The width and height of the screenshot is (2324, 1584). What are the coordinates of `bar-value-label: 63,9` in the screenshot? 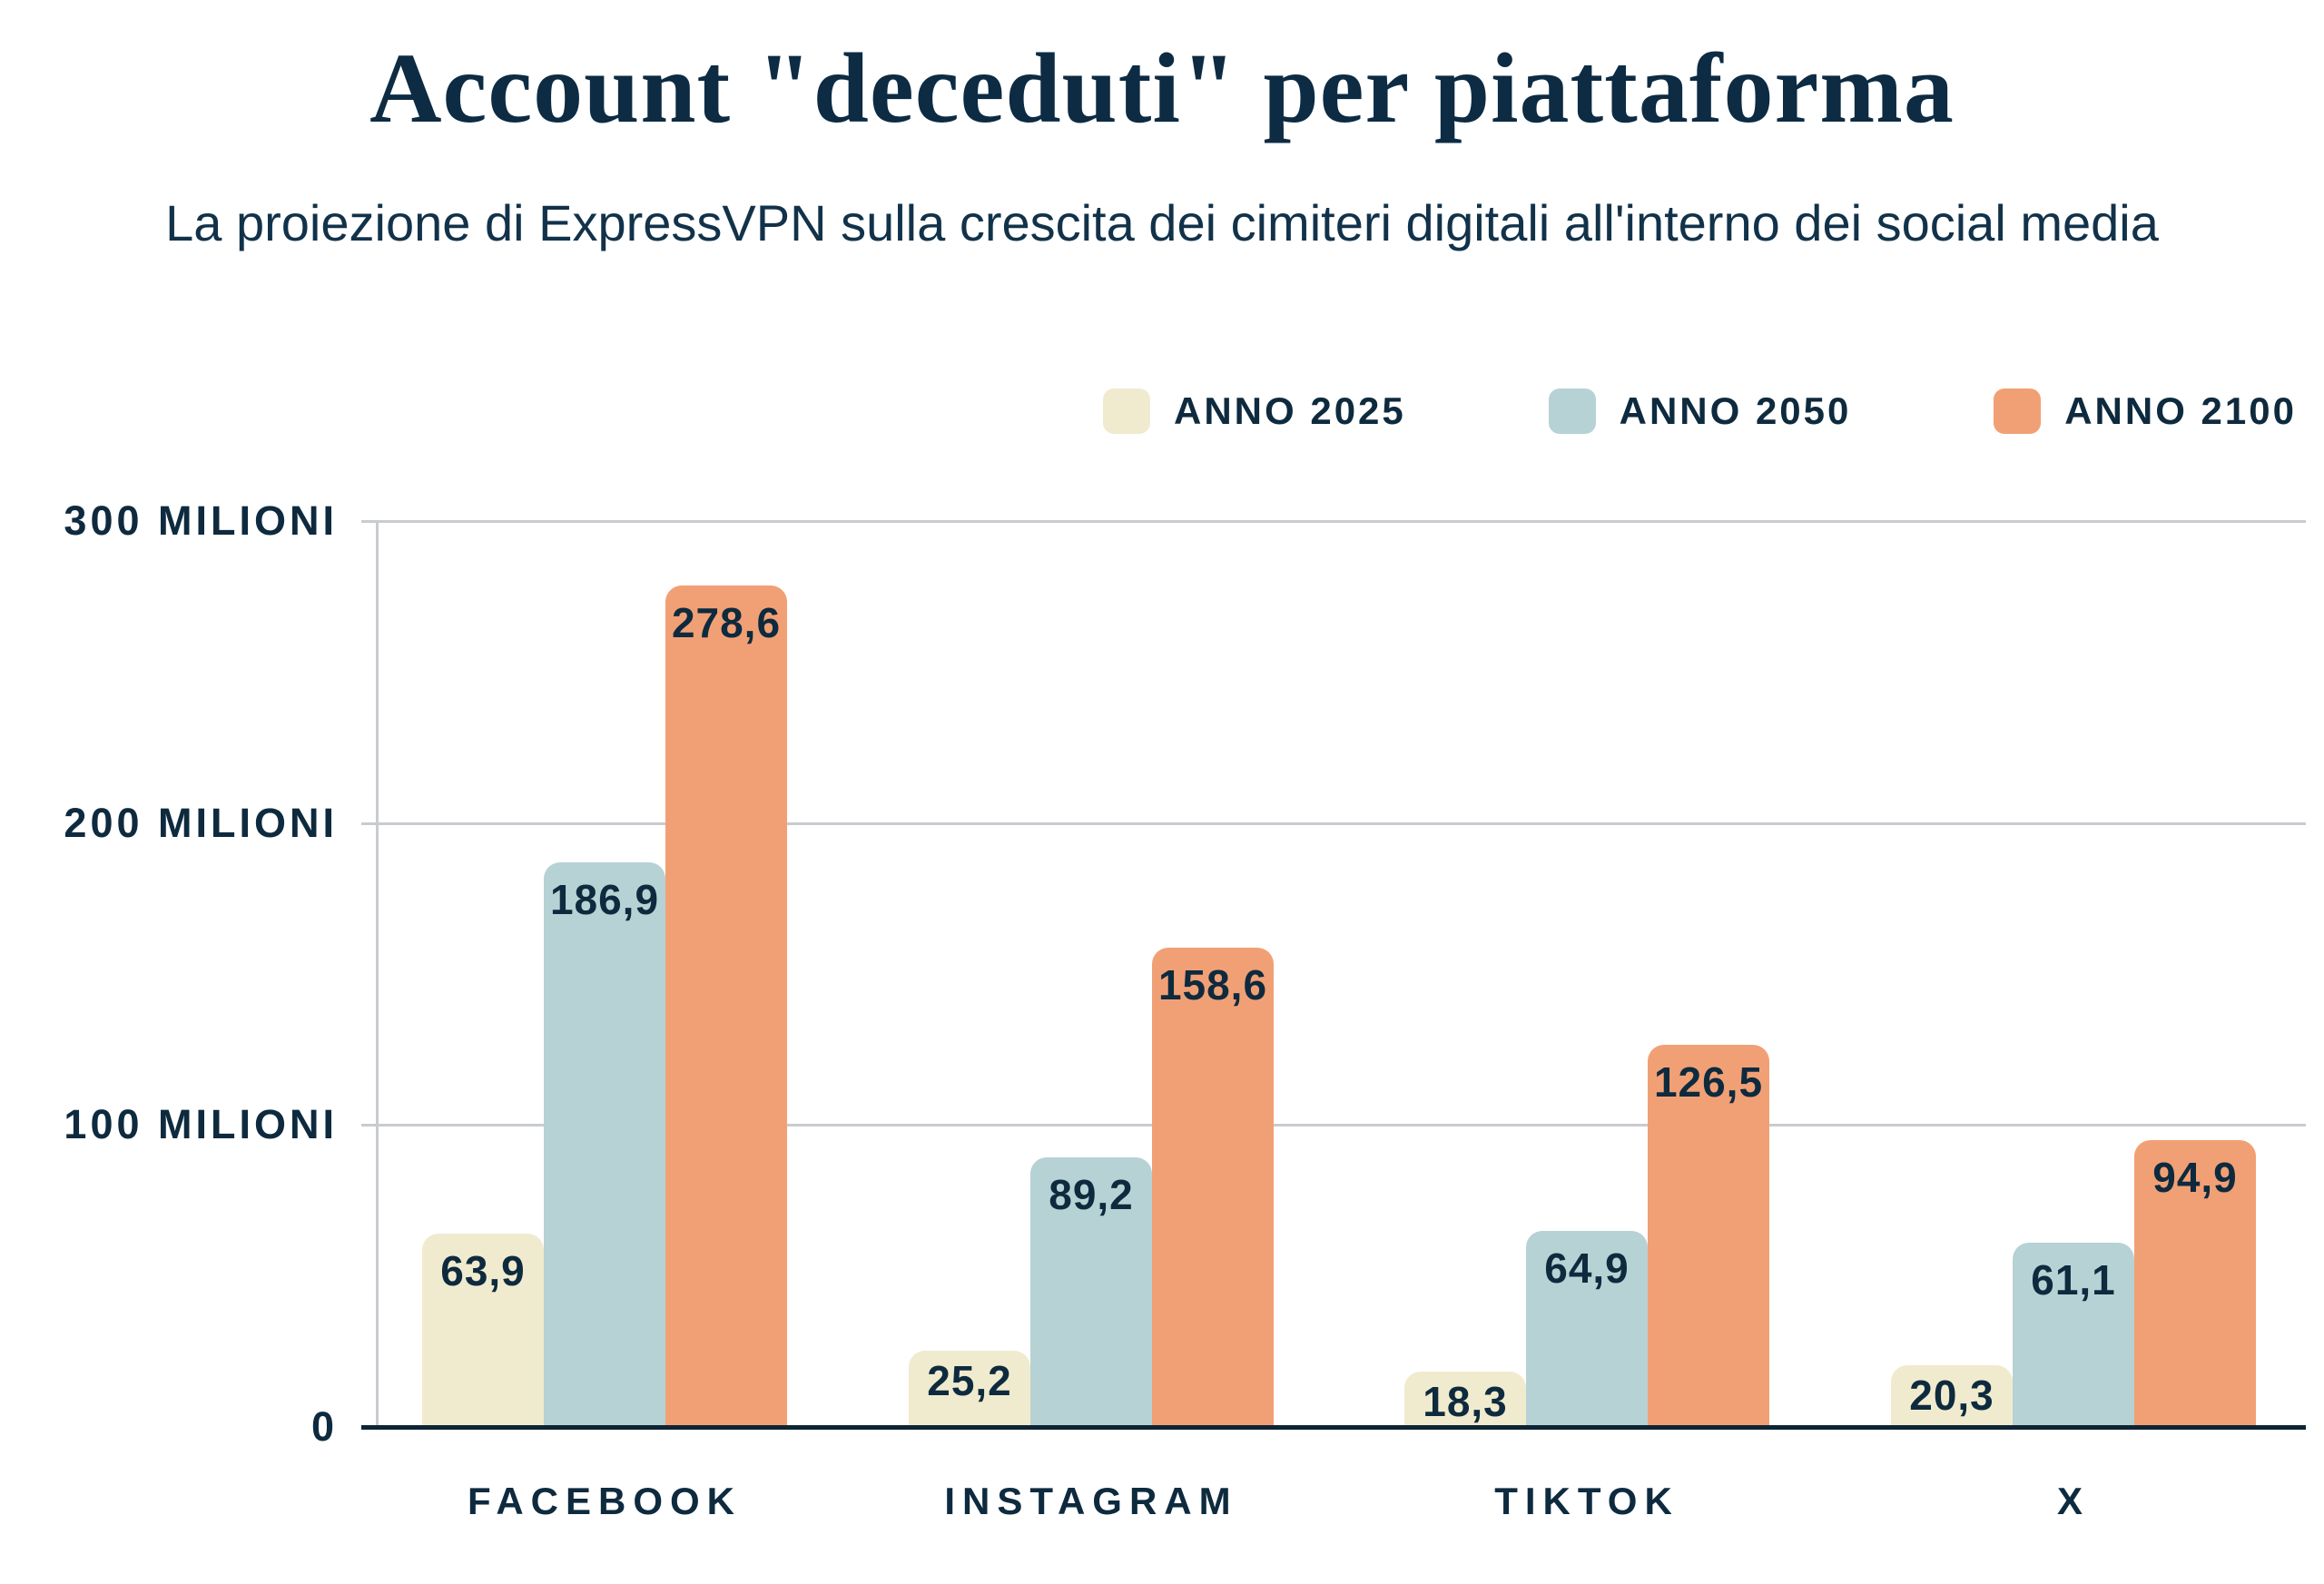 It's located at (483, 1270).